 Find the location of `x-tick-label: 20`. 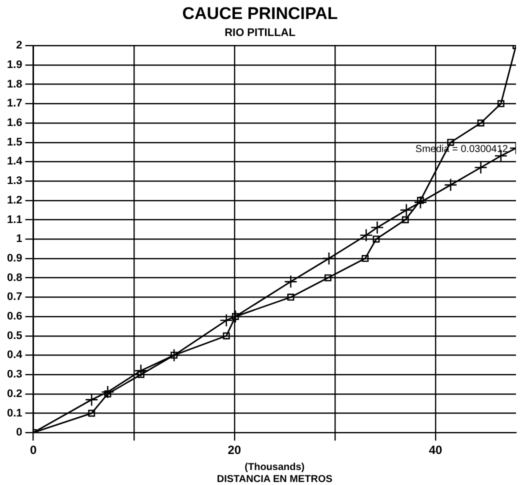

x-tick-label: 20 is located at coordinates (235, 450).